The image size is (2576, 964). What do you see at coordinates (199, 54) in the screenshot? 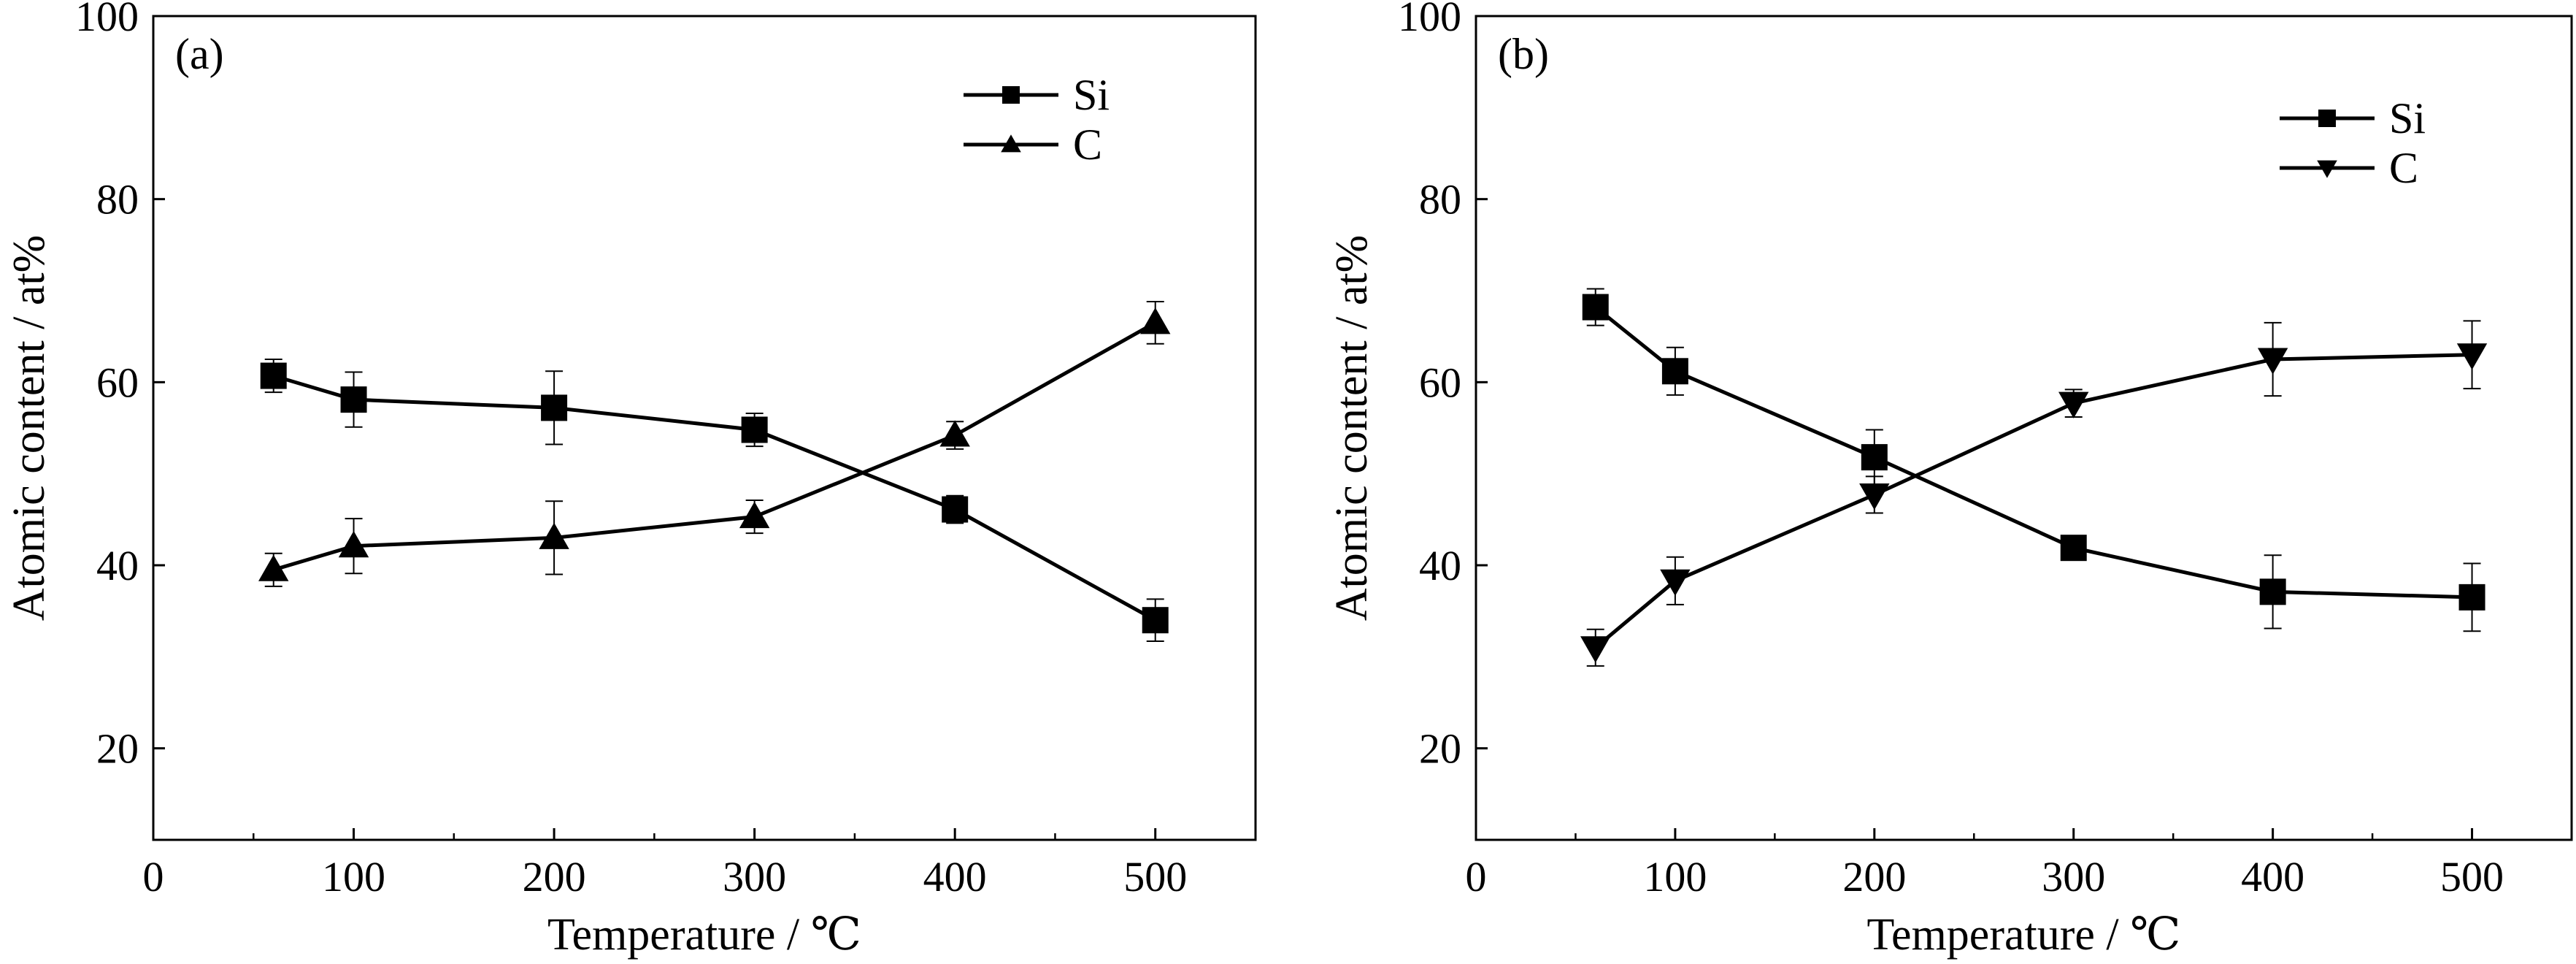
I see `panel-label: (a)` at bounding box center [199, 54].